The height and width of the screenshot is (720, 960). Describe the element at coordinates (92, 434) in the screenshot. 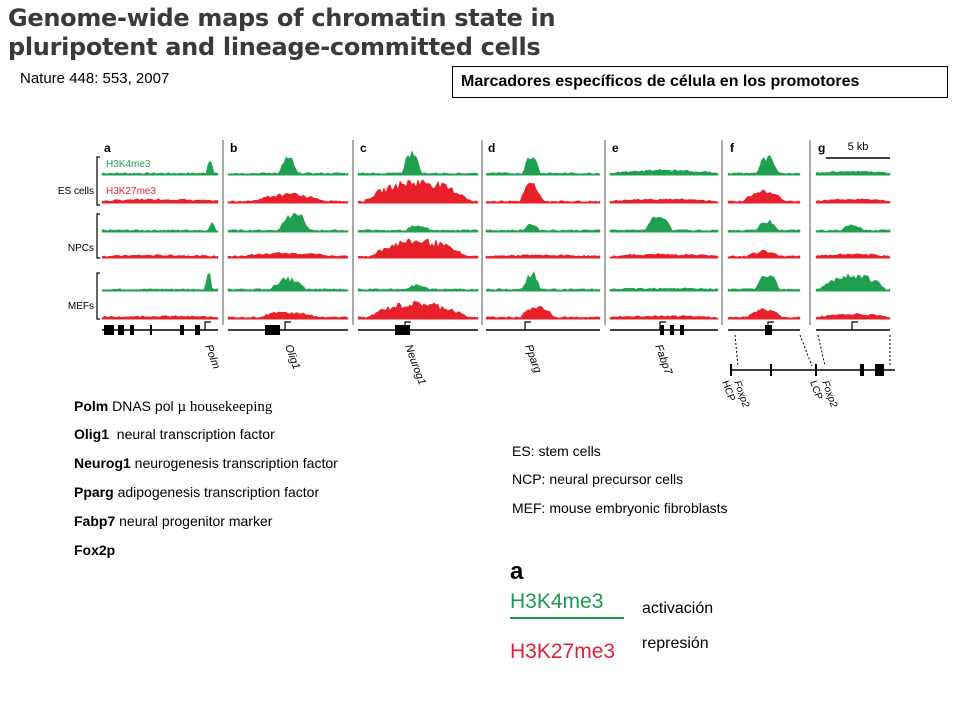

I see `gene-name: Olig1` at that location.